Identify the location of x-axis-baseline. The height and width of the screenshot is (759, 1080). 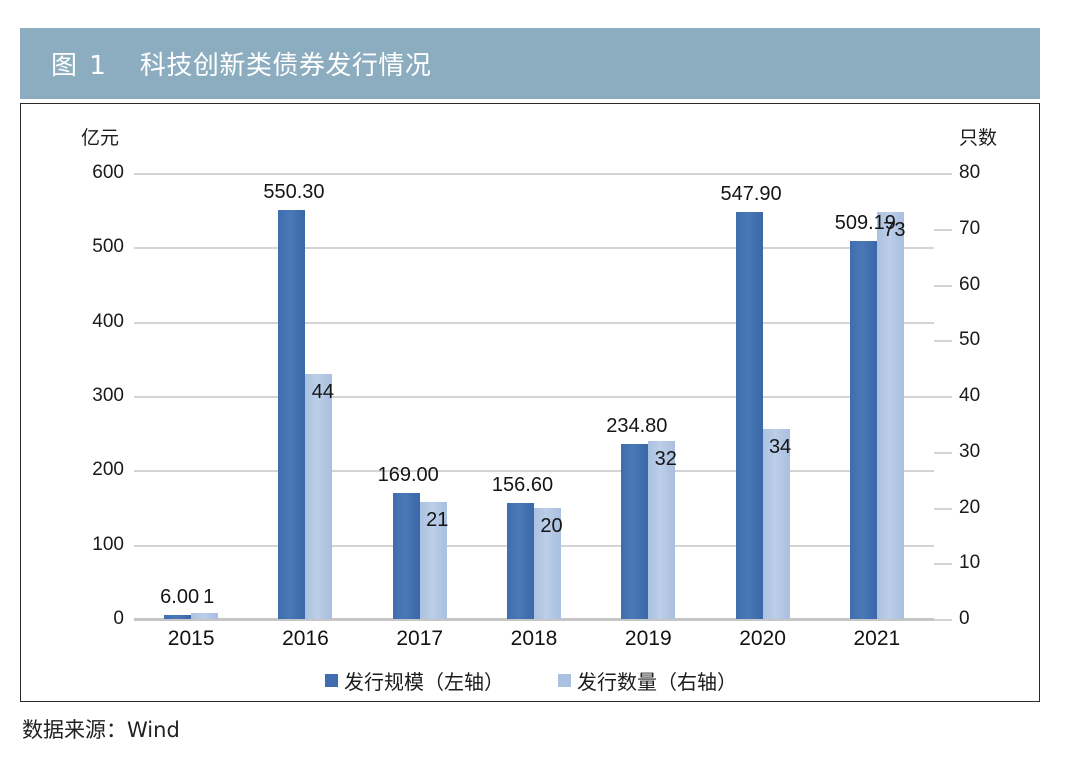
(534, 619).